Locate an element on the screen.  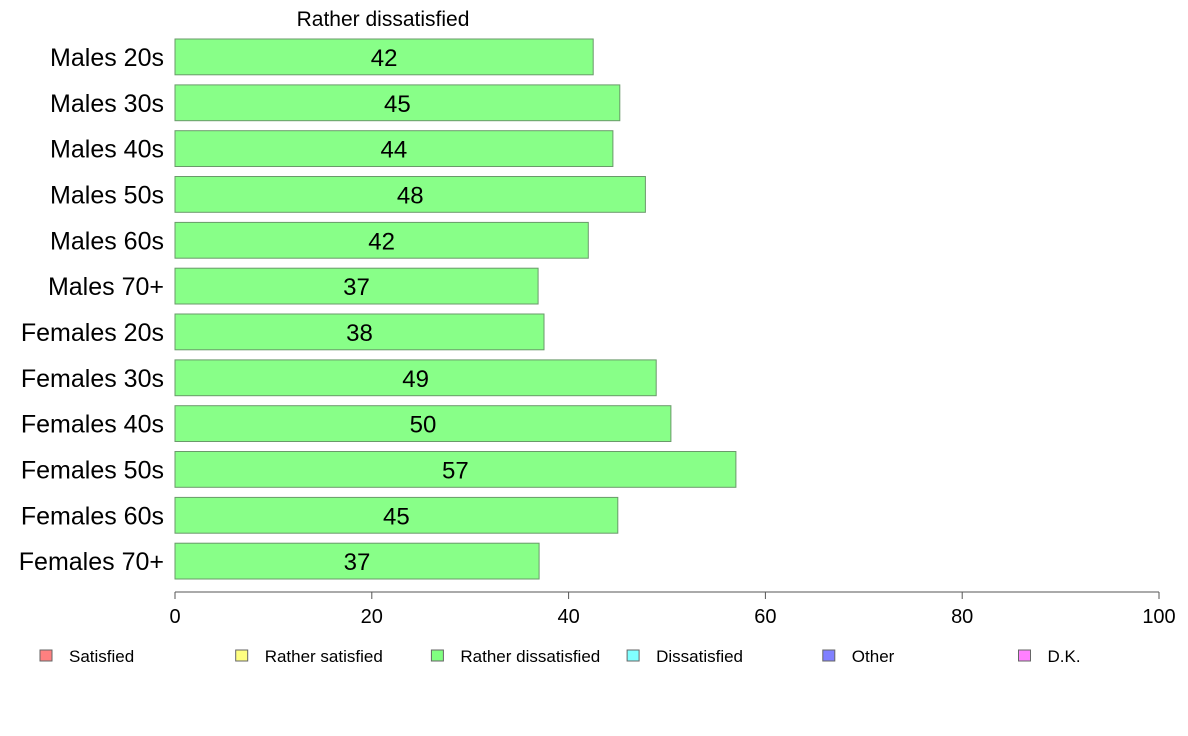
legend-item: D.K. is located at coordinates (1049, 656).